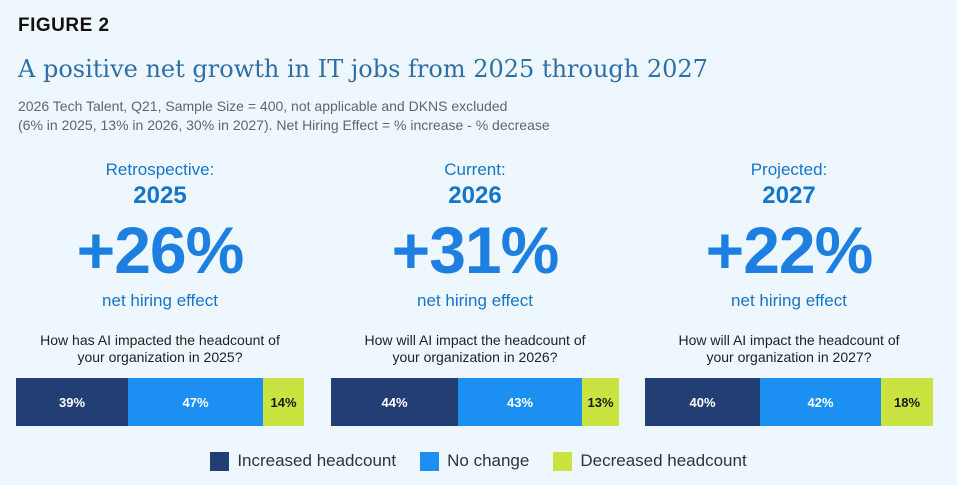 The width and height of the screenshot is (957, 485). What do you see at coordinates (475, 169) in the screenshot?
I see `period-label: Current:` at bounding box center [475, 169].